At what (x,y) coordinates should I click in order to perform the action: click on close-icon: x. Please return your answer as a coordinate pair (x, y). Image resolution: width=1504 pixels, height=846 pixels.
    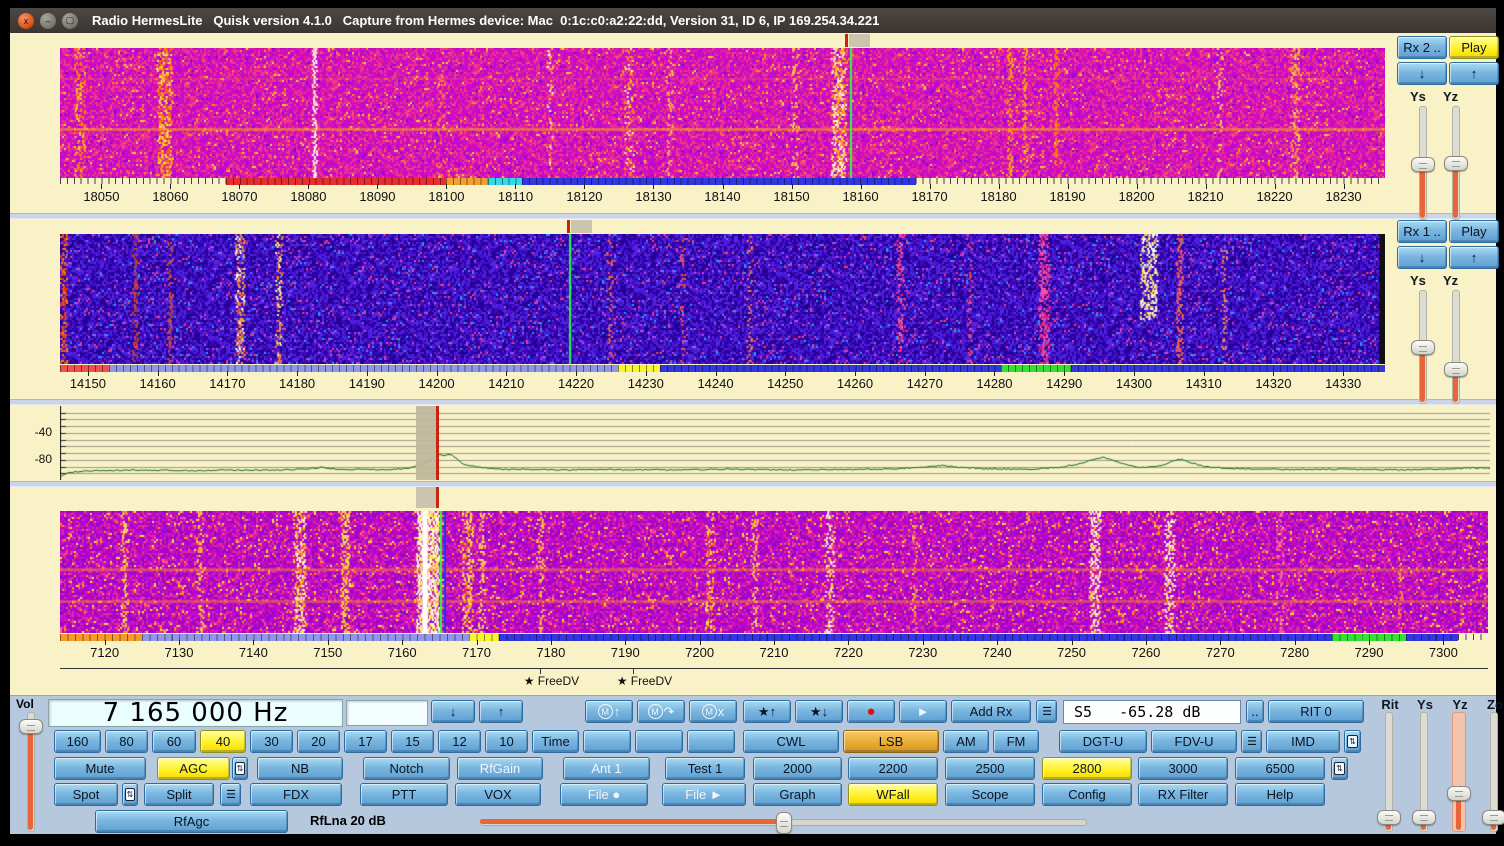
    Looking at the image, I should click on (26, 20).